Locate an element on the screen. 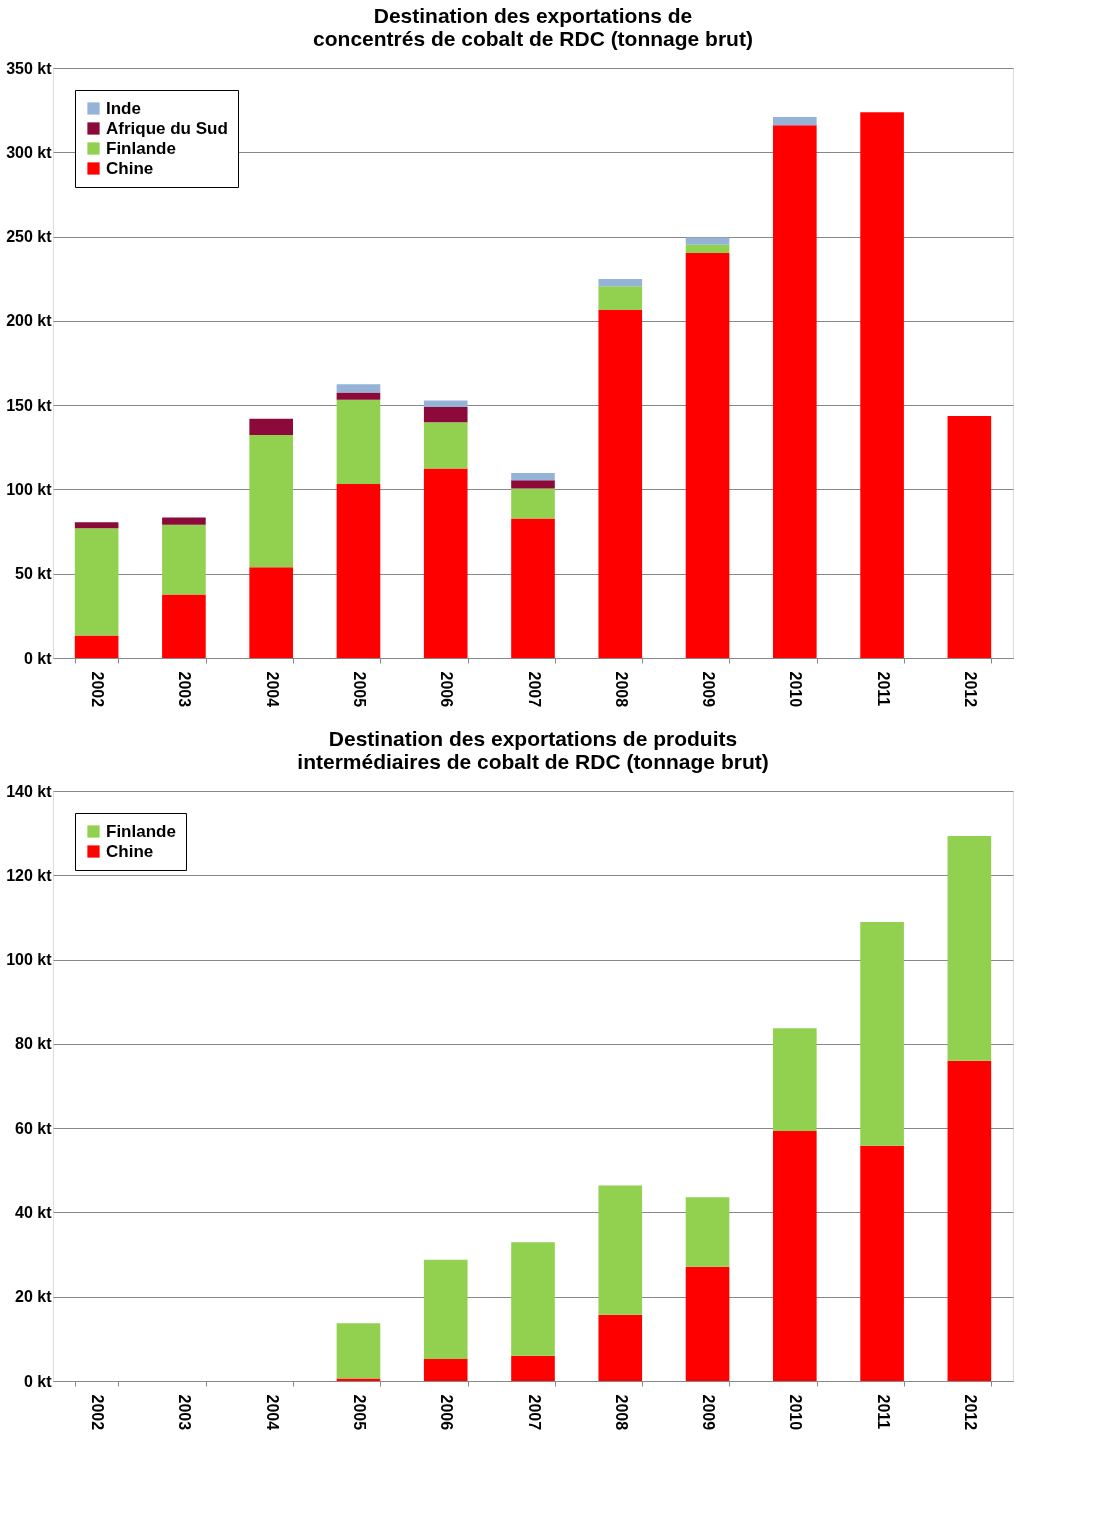 The width and height of the screenshot is (1112, 1521). y-tick-label: 80 kt is located at coordinates (34, 1044).